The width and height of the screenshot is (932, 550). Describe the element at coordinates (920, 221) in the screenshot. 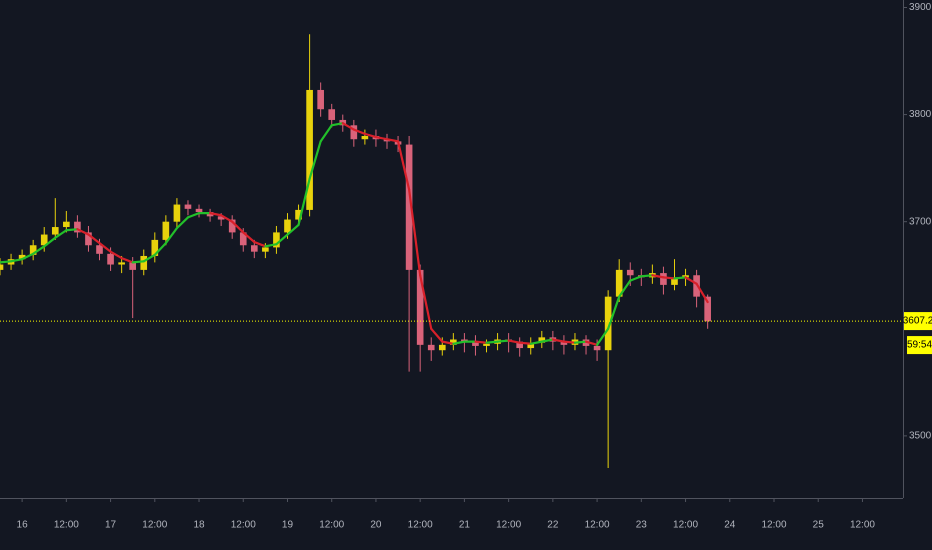

I see `y-tick-label: 3700.0` at that location.